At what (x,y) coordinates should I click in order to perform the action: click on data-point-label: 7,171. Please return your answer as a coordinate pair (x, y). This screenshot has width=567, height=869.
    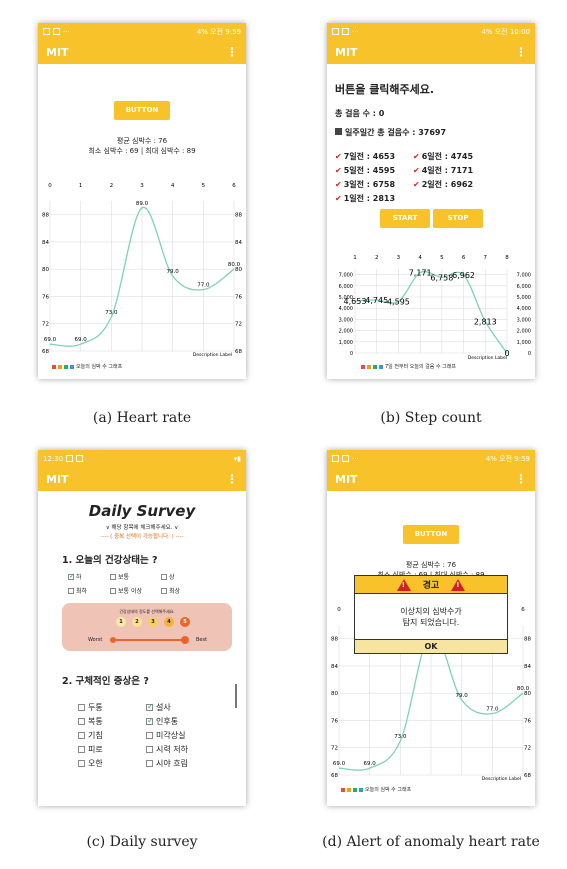
    Looking at the image, I should click on (420, 273).